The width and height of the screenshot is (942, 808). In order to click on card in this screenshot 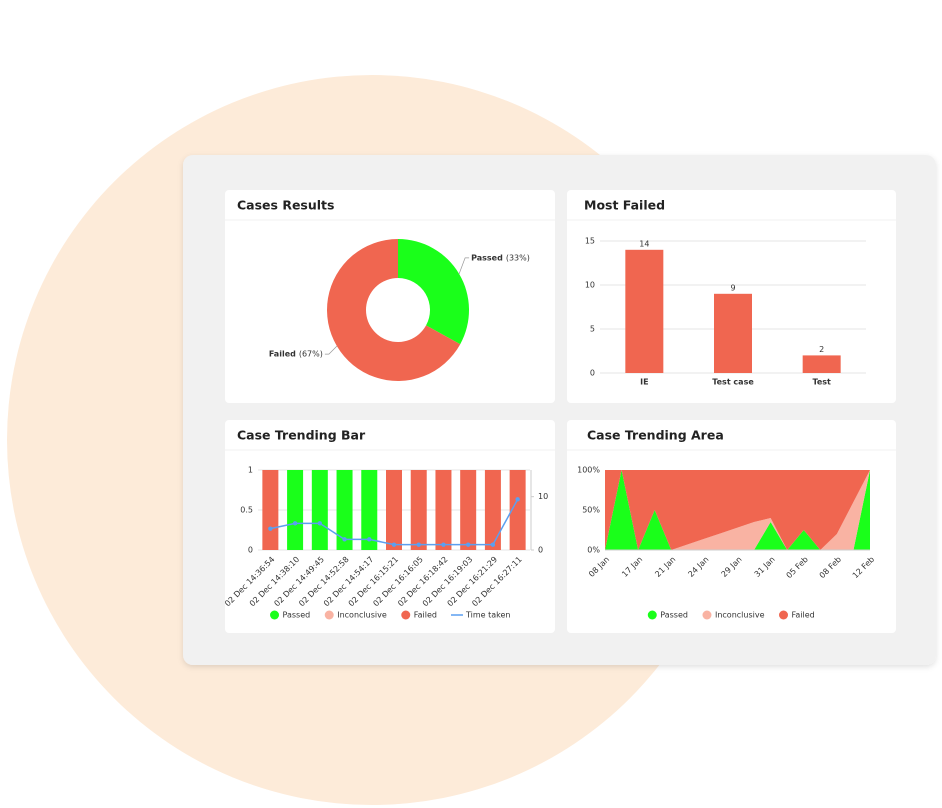, I will do `click(390, 296)`.